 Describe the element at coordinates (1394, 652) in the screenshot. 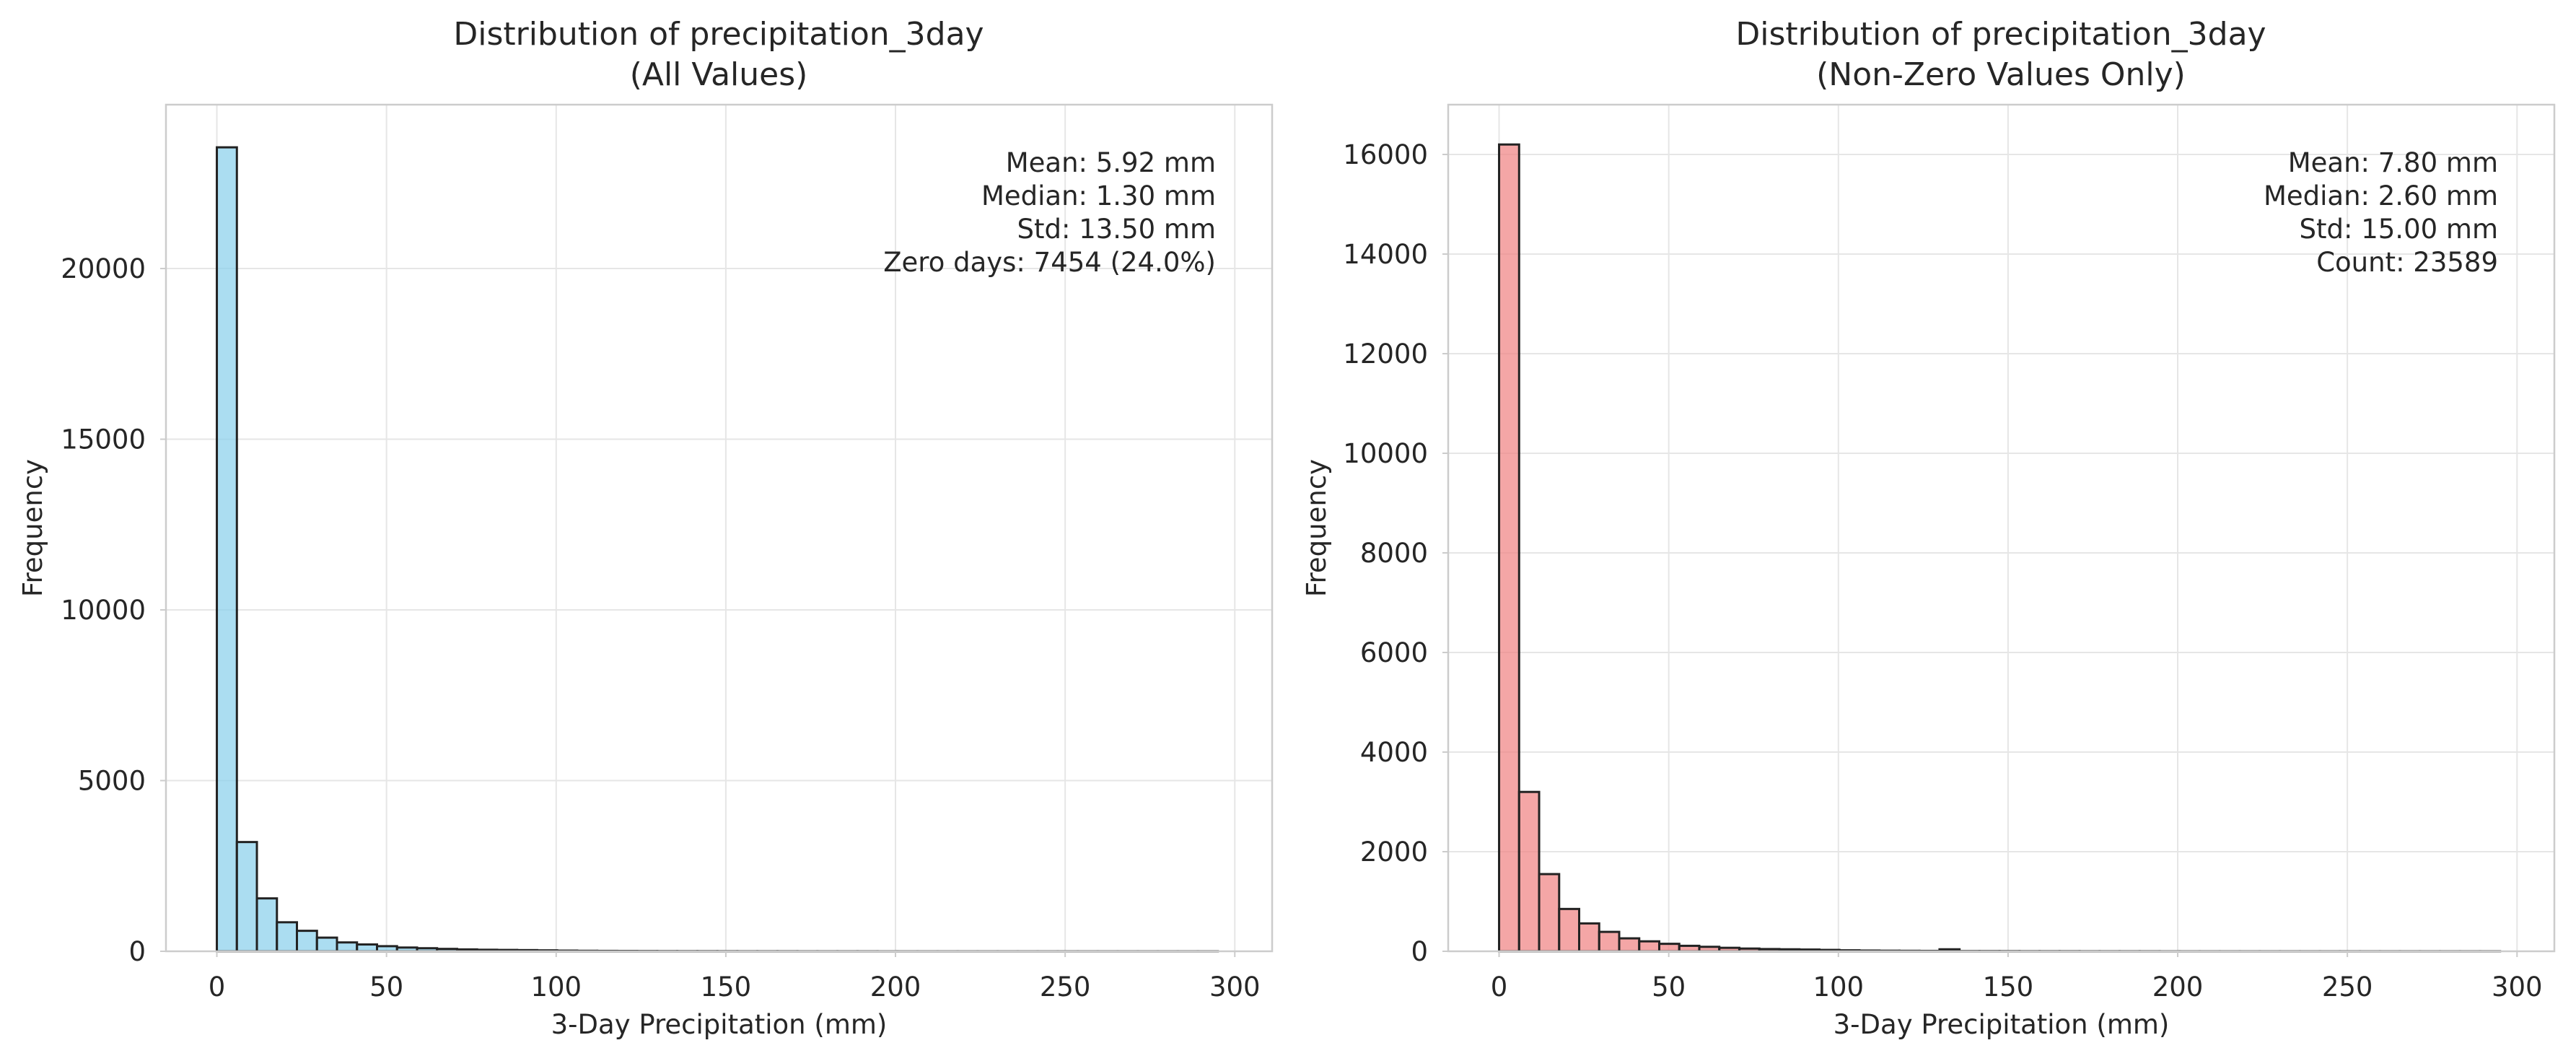

I see `y-tick-label: 6000` at that location.